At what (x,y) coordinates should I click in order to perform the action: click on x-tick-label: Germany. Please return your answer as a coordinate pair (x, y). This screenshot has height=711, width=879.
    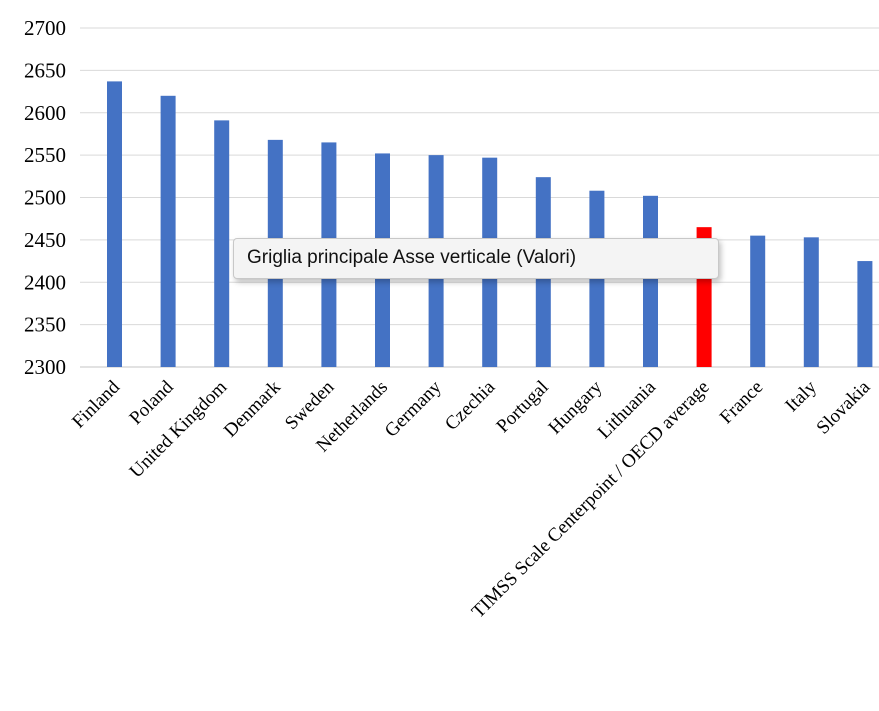
    Looking at the image, I should click on (413, 408).